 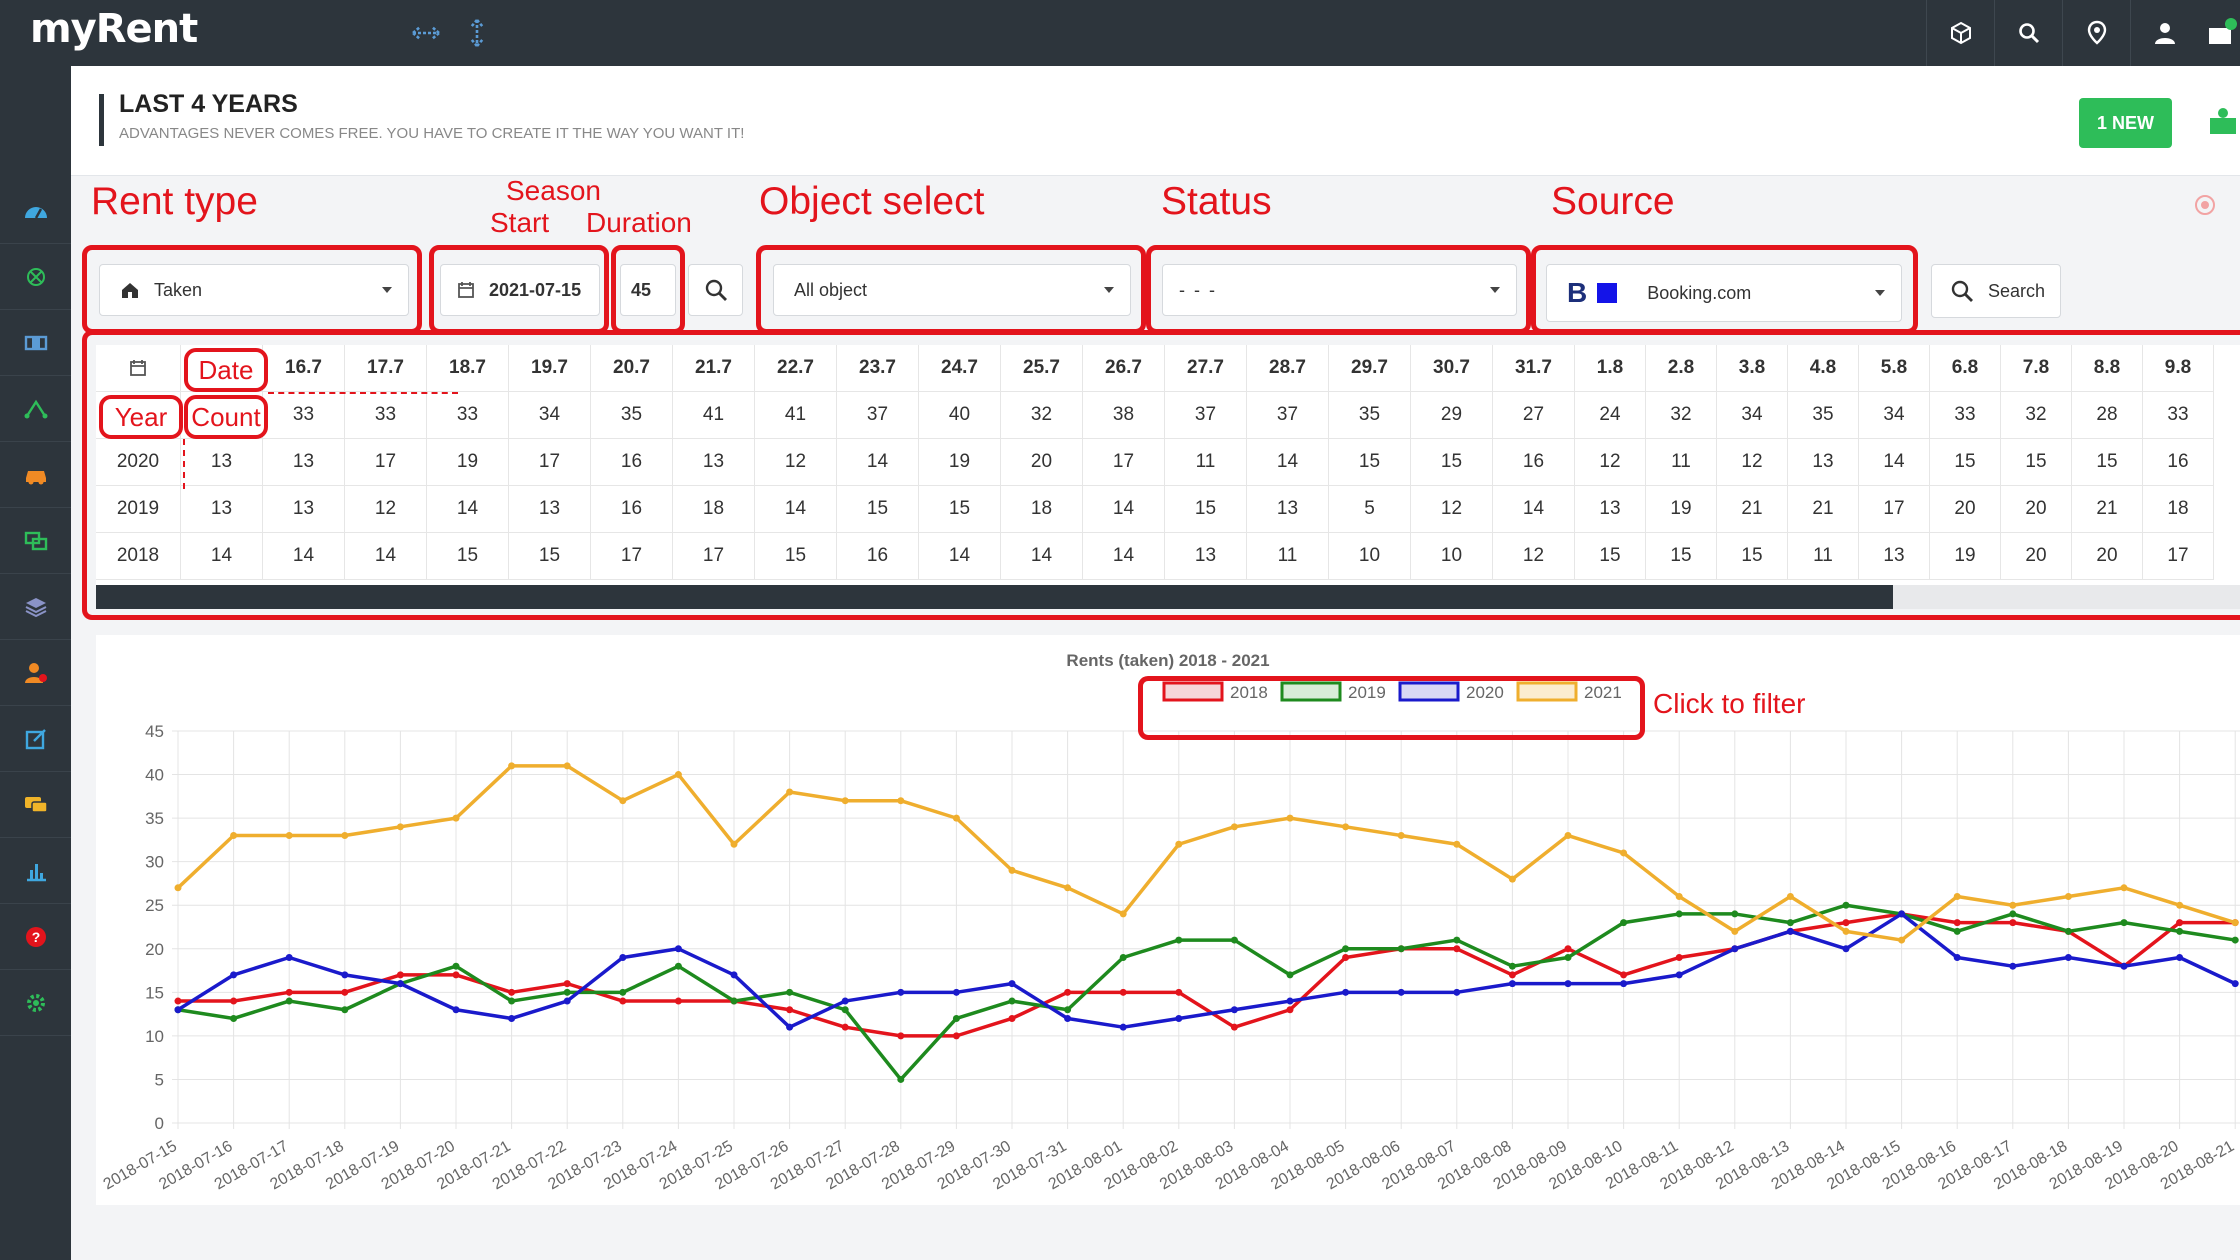 What do you see at coordinates (468, 368) in the screenshot?
I see `date-column-header: 18.7` at bounding box center [468, 368].